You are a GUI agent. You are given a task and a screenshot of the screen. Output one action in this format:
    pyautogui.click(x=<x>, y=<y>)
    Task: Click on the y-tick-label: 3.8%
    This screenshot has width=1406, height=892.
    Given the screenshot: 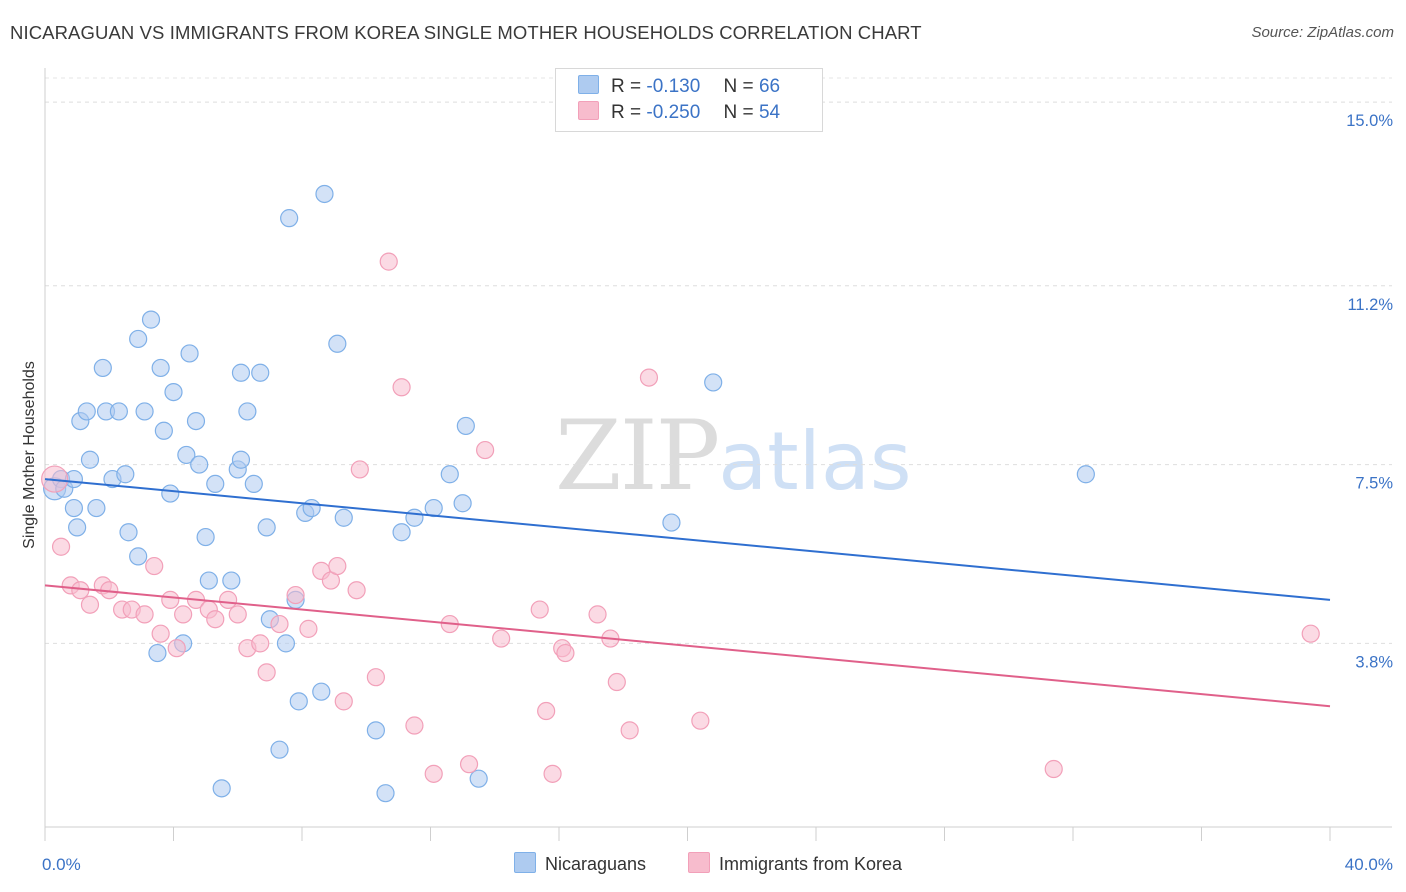 What is the action you would take?
    pyautogui.click(x=1374, y=662)
    